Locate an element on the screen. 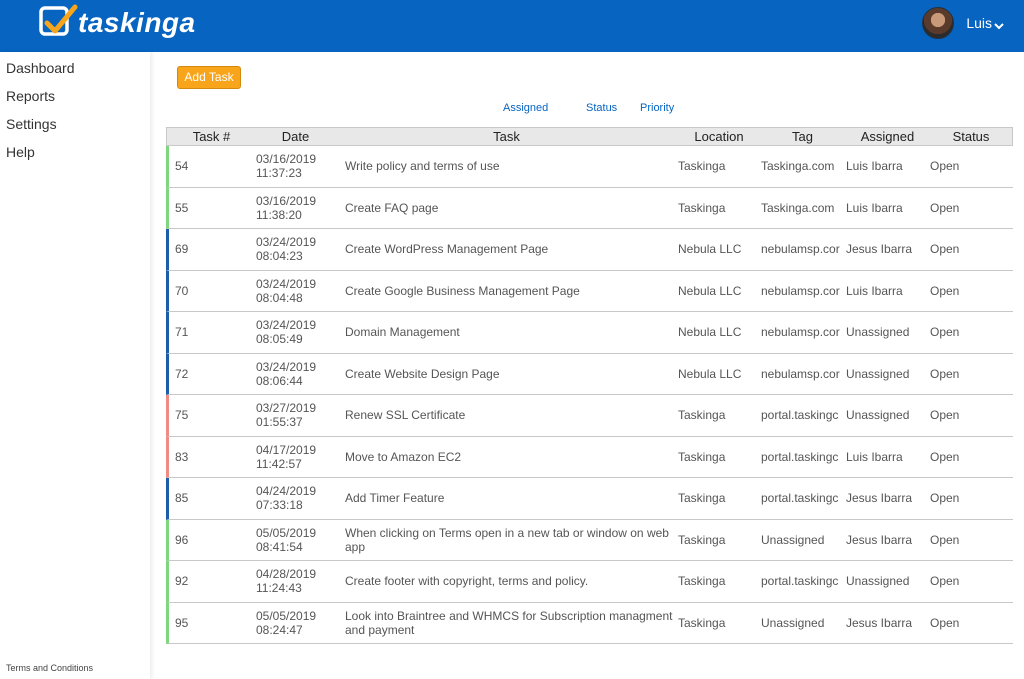  task-date-time: 08:41:54 is located at coordinates (279, 546).